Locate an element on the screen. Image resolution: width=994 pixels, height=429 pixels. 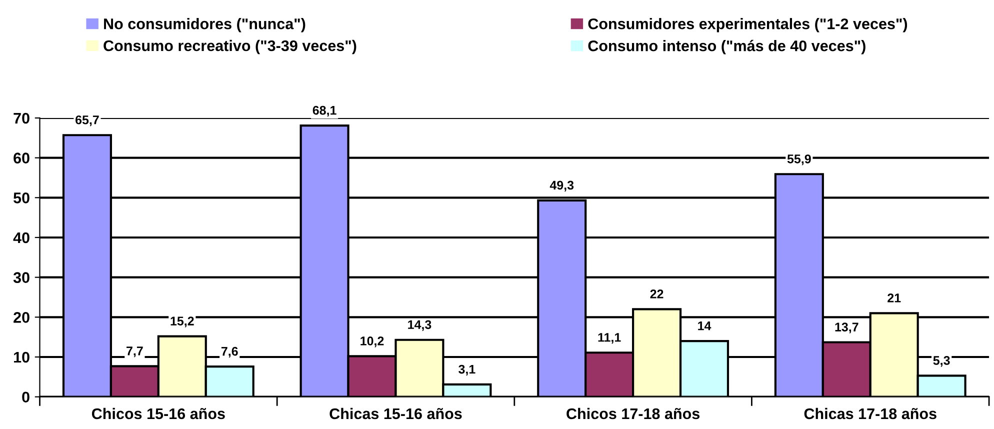
data-label: 11,1 is located at coordinates (609, 338).